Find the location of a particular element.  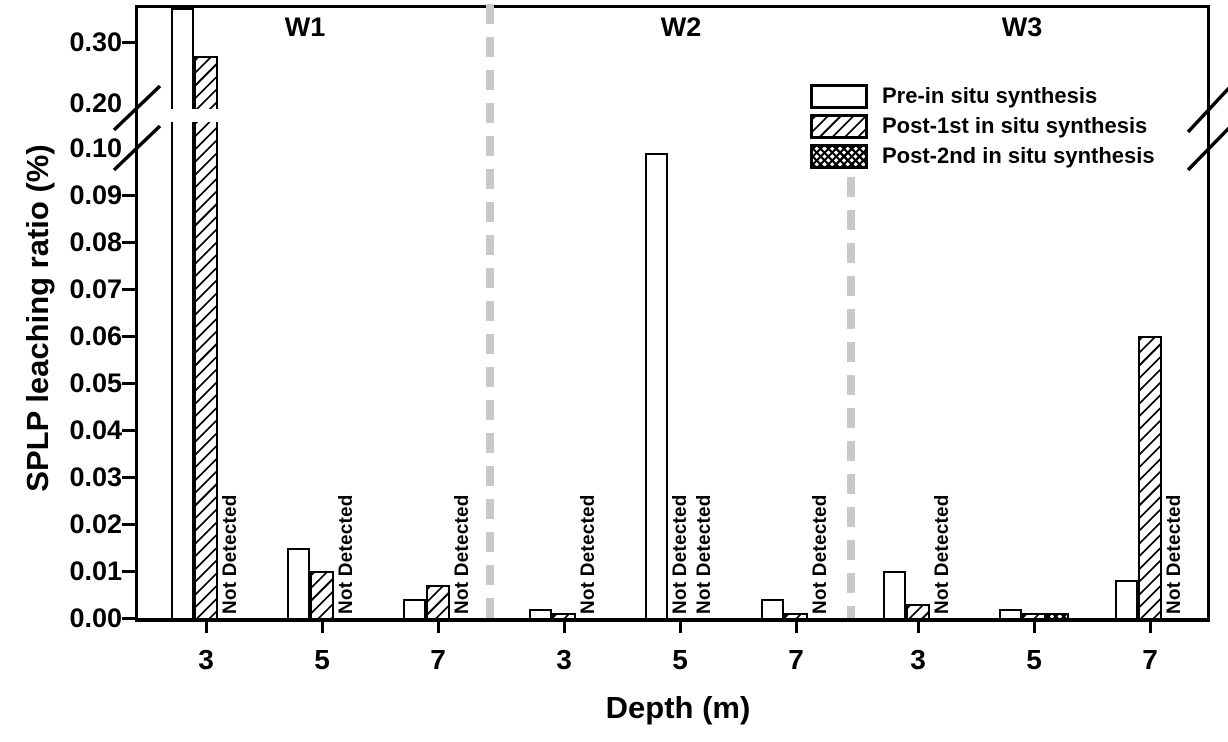

y-tick-label: 0.09 is located at coordinates (95, 195).